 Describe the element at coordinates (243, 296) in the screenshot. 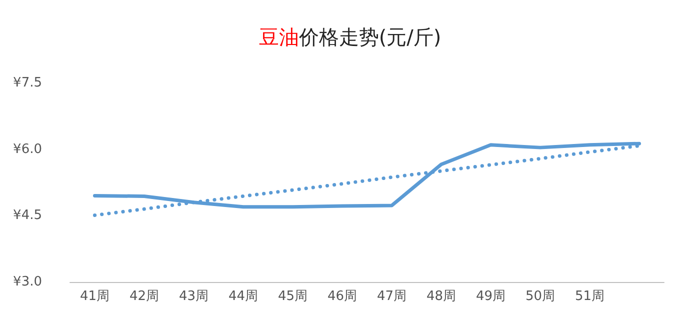

I see `x-tick-label: 44周` at that location.